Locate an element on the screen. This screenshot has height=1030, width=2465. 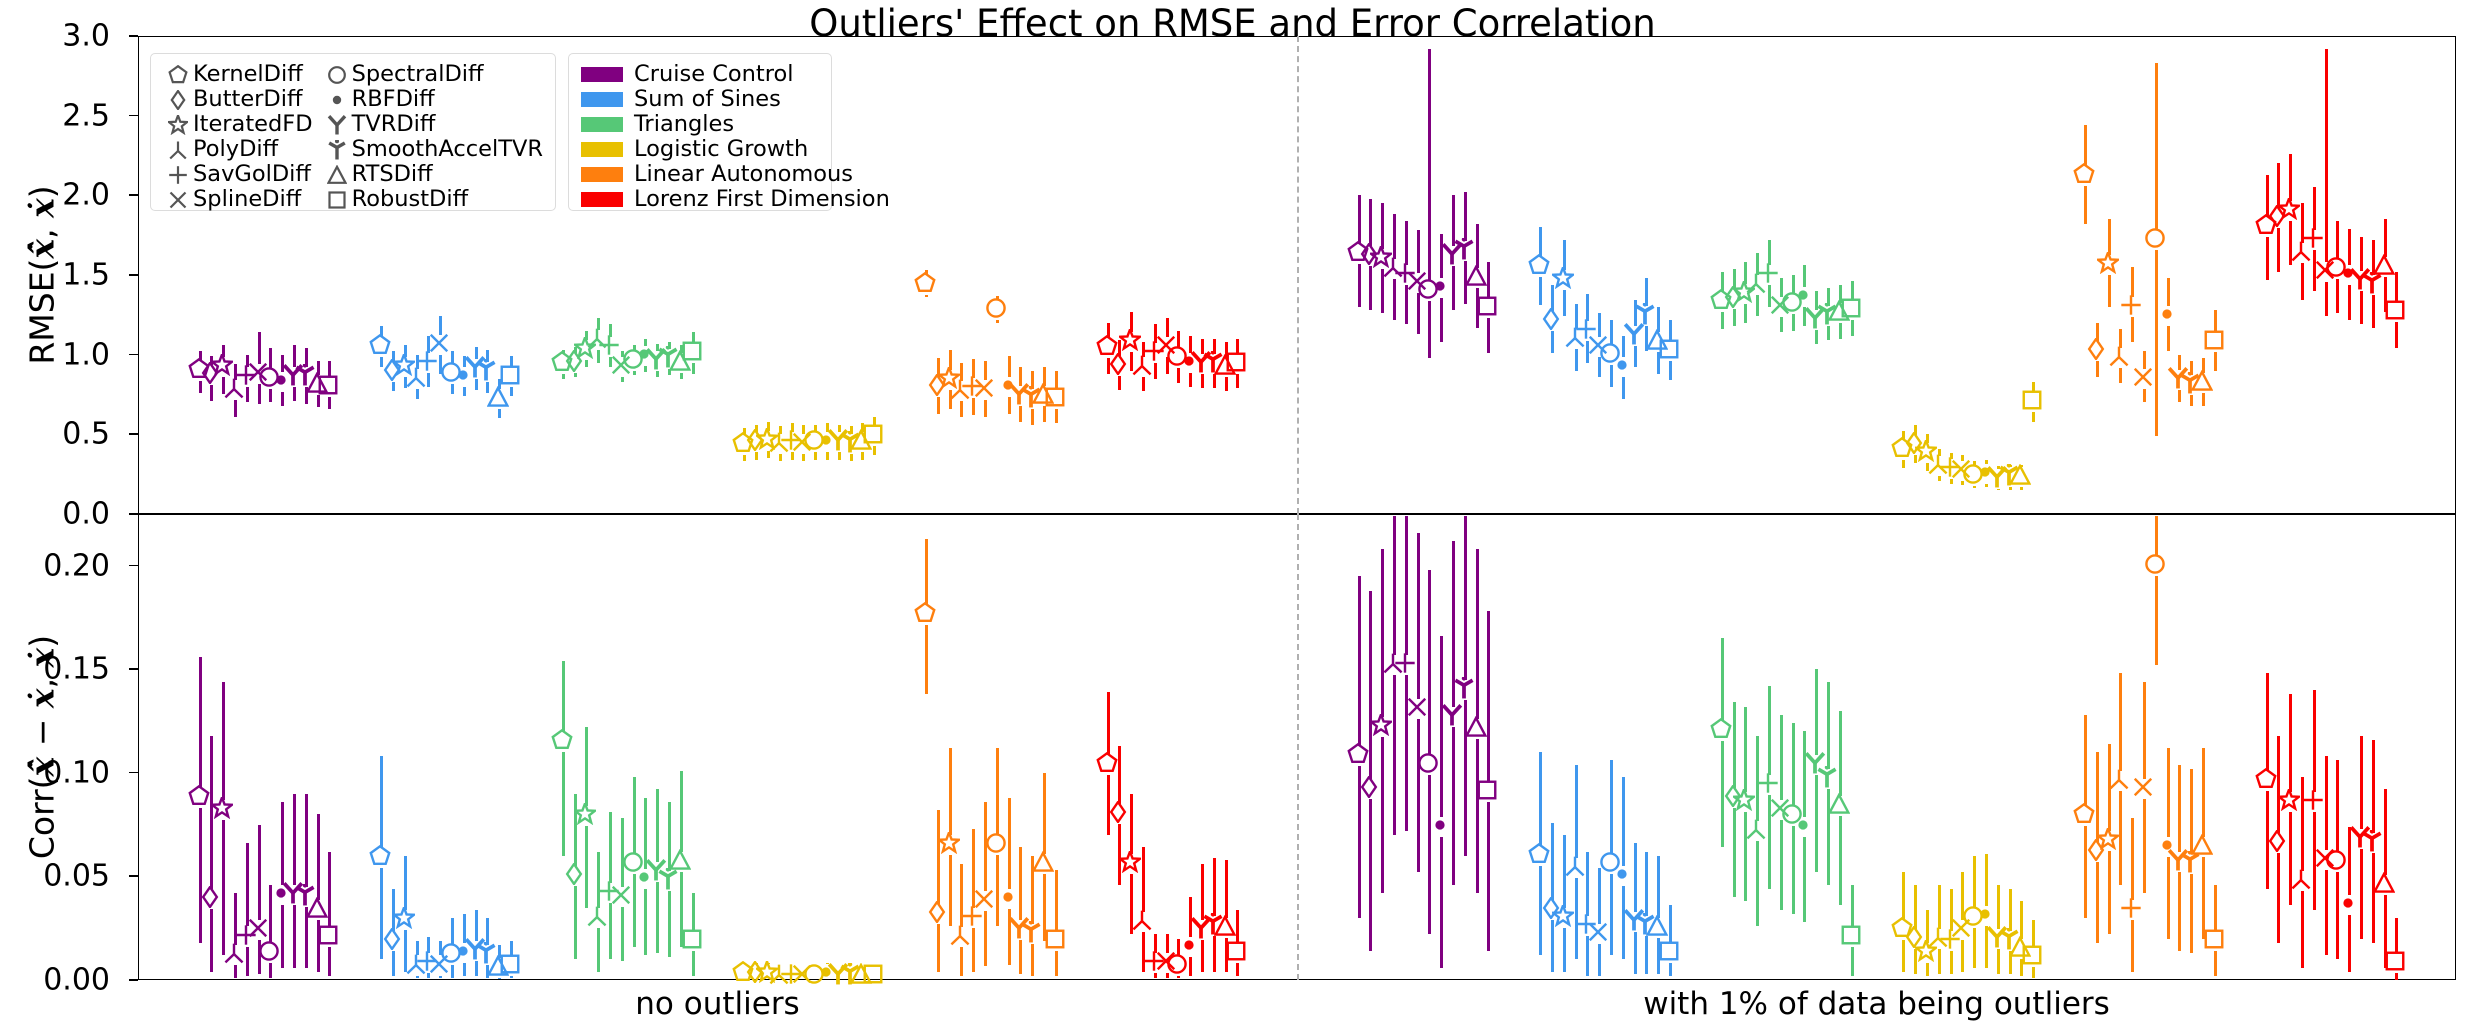
method-legend-item-polydiff: PolyDiff is located at coordinates (238, 149).